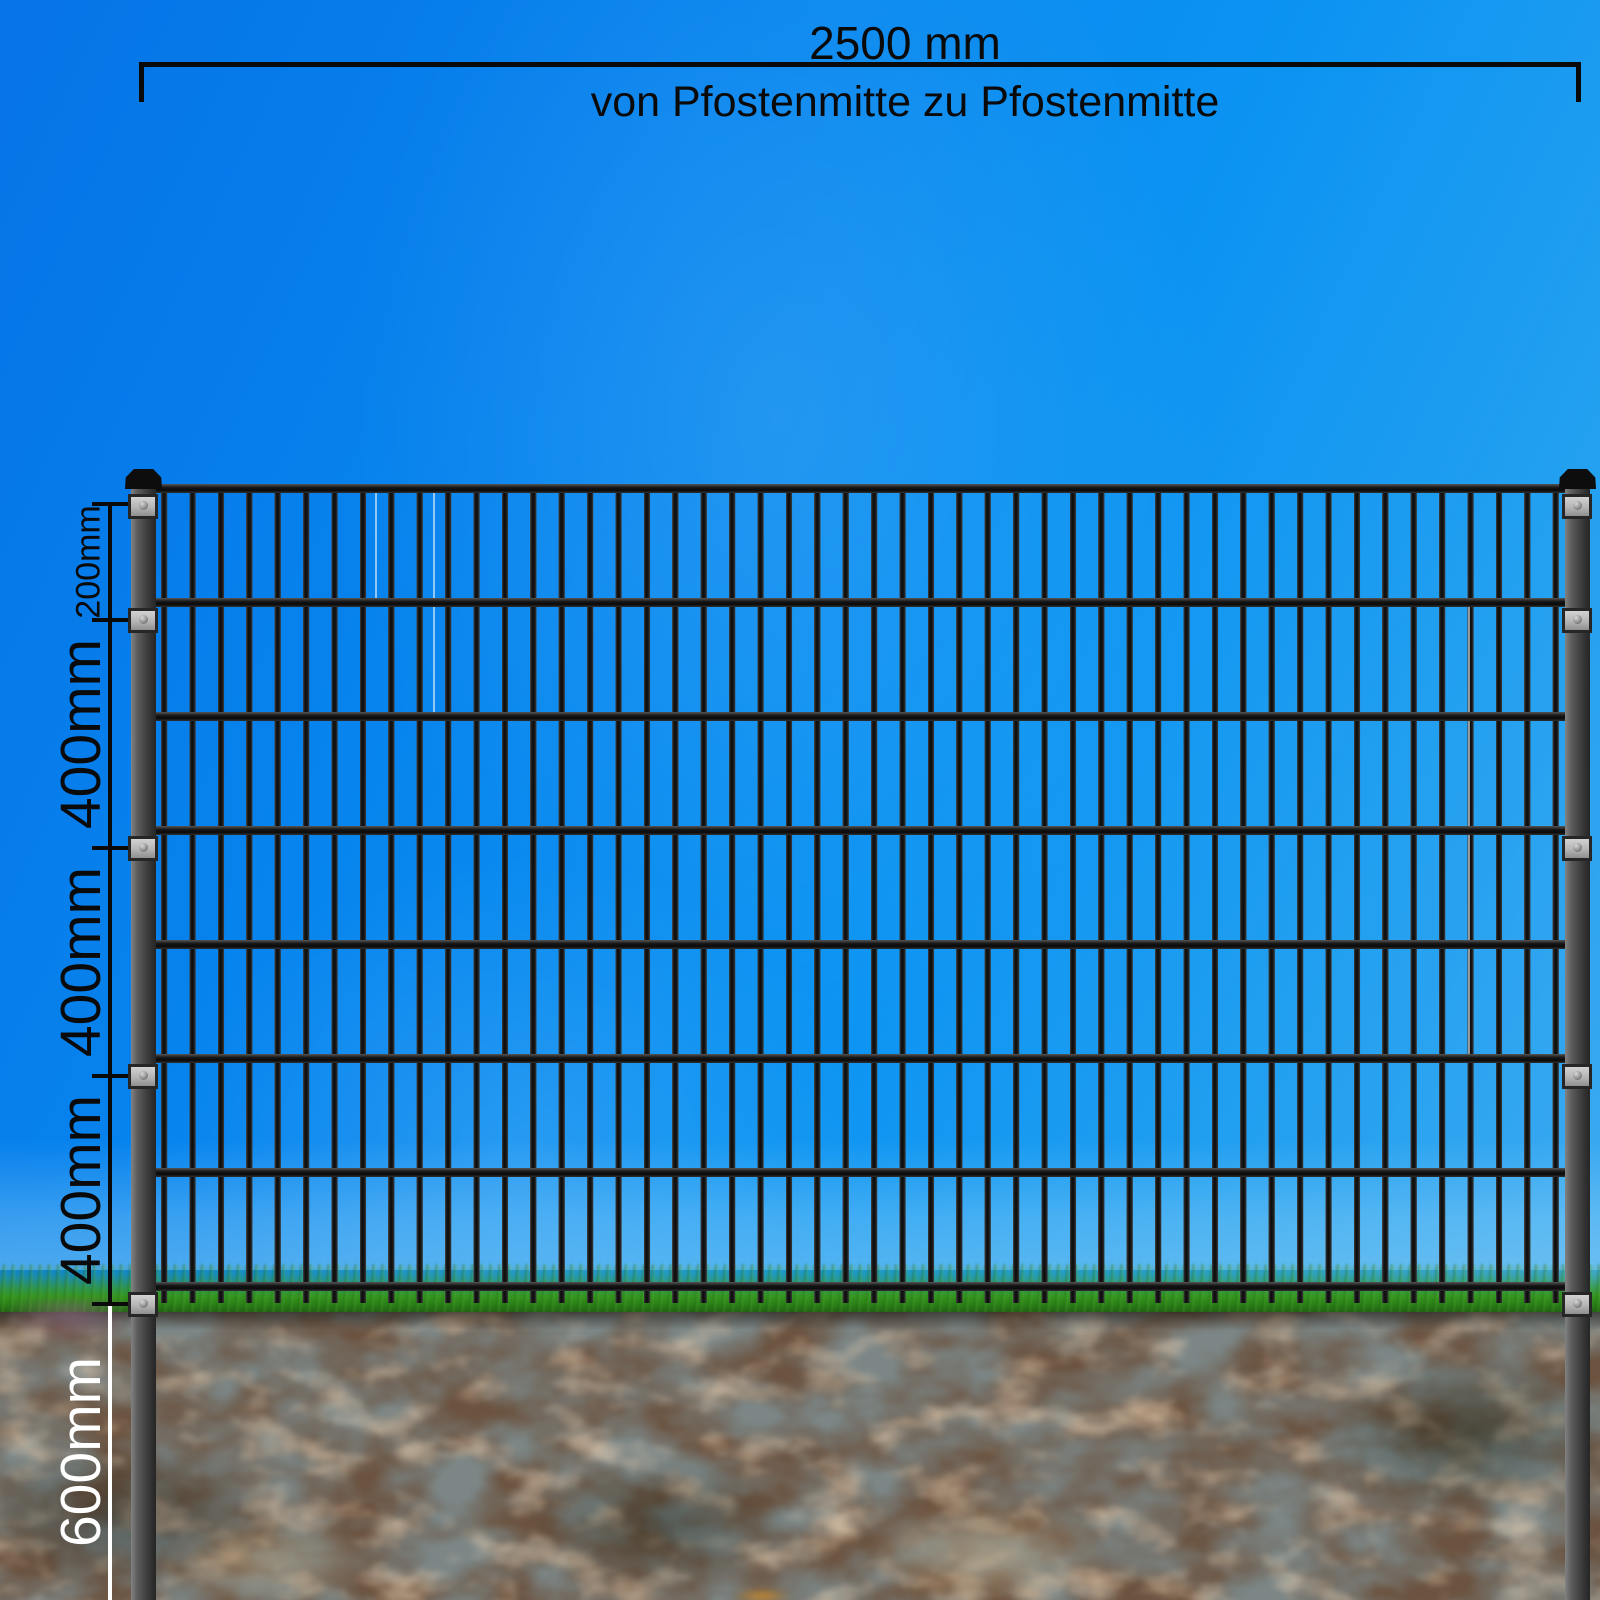 The image size is (1600, 1600). Describe the element at coordinates (110, 904) in the screenshot. I see `height-dimension-line` at that location.